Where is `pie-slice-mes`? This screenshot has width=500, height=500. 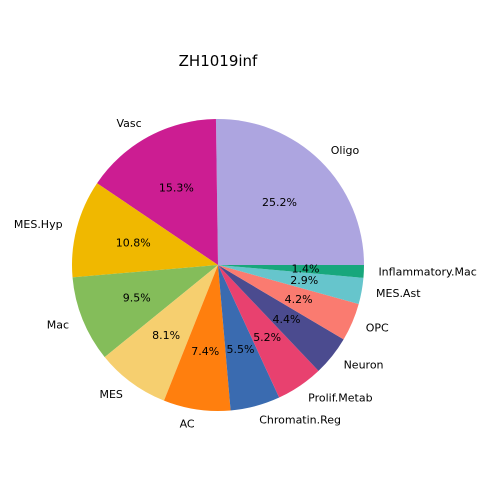 pie-slice-mes is located at coordinates (161, 333).